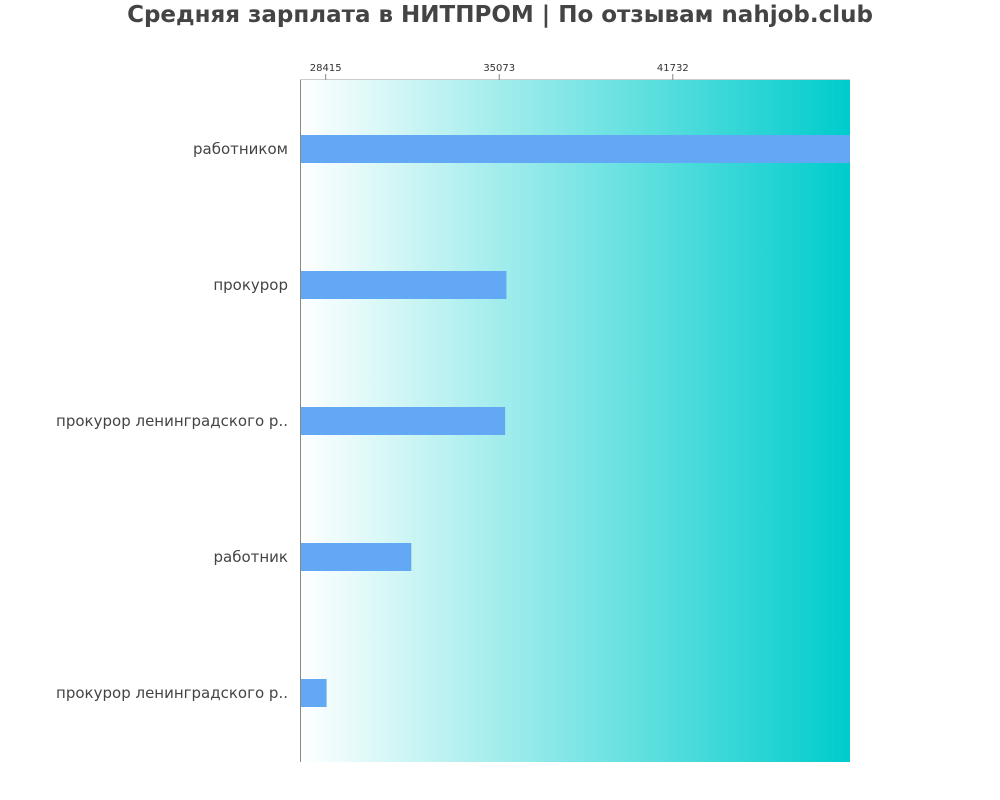 The height and width of the screenshot is (800, 1000). I want to click on category-label: работник, so click(251, 557).